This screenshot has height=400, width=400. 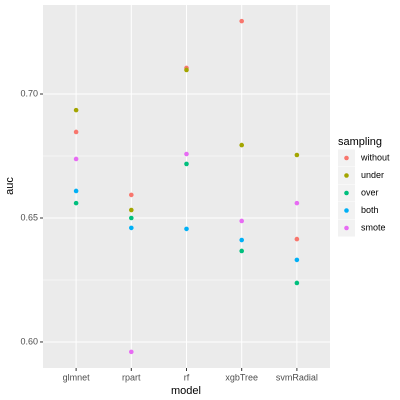 I want to click on legend-label: over, so click(x=370, y=192).